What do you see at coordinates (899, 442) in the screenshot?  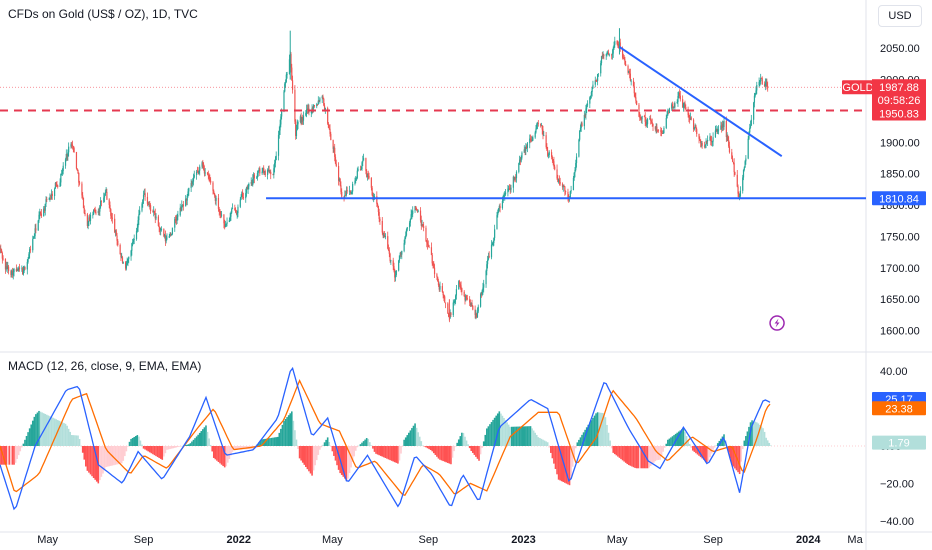 I see `histogram-value-tag-bg` at bounding box center [899, 442].